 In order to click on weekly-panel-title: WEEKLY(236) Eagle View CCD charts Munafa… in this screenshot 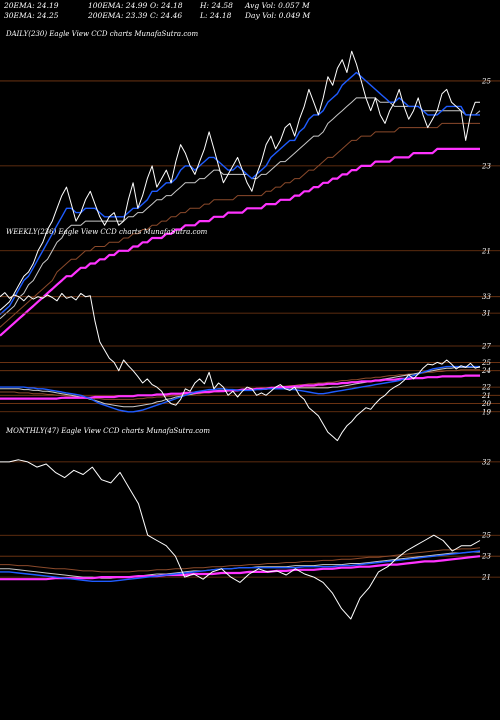, I will do `click(107, 232)`.